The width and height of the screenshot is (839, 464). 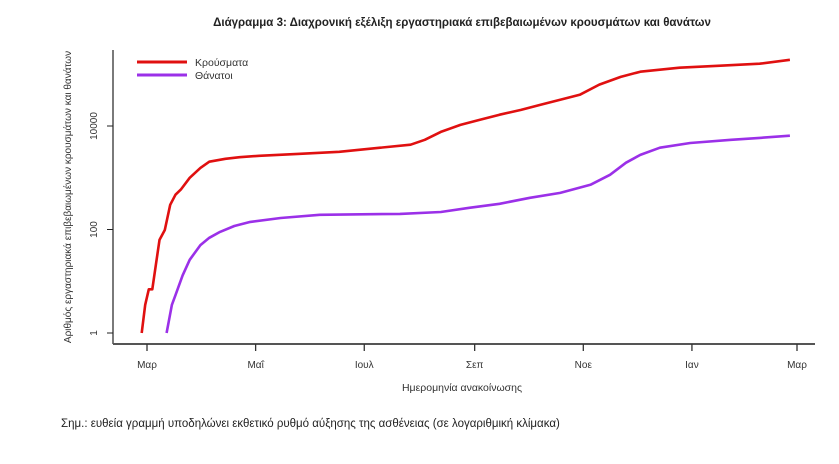 I want to click on x-tick-label: Ιουλ, so click(x=364, y=365).